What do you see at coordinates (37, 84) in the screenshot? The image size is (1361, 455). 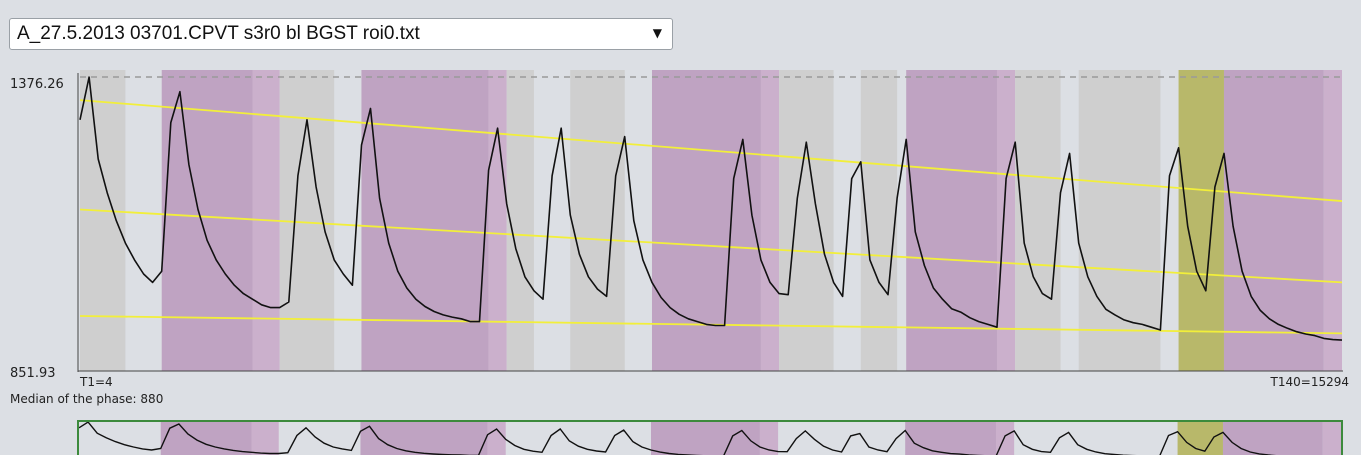 I see `y-max-label: 1376.26` at bounding box center [37, 84].